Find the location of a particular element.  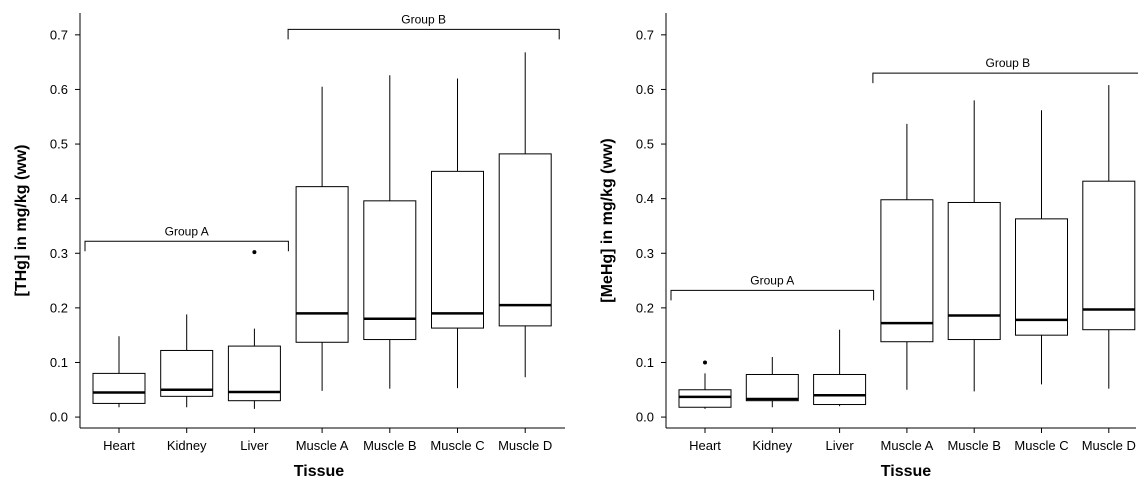

panel2-y-tick-label: 0.5 is located at coordinates (645, 144).